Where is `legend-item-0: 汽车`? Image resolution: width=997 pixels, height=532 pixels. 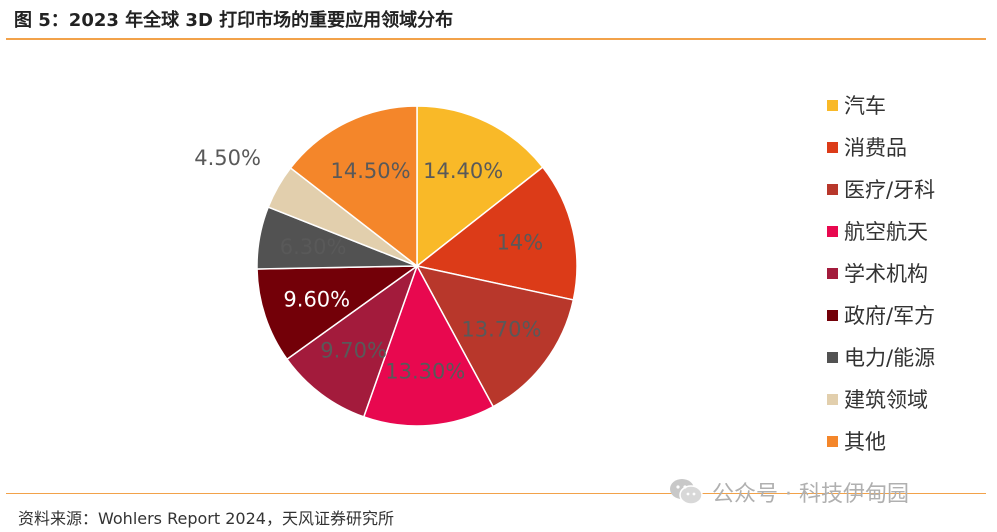
legend-item-0: 汽车 is located at coordinates (881, 105).